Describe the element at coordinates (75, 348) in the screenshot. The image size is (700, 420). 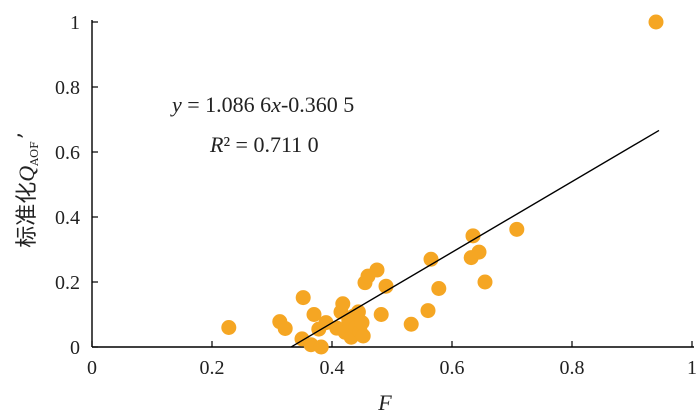
I see `y-tick-label: 0` at that location.